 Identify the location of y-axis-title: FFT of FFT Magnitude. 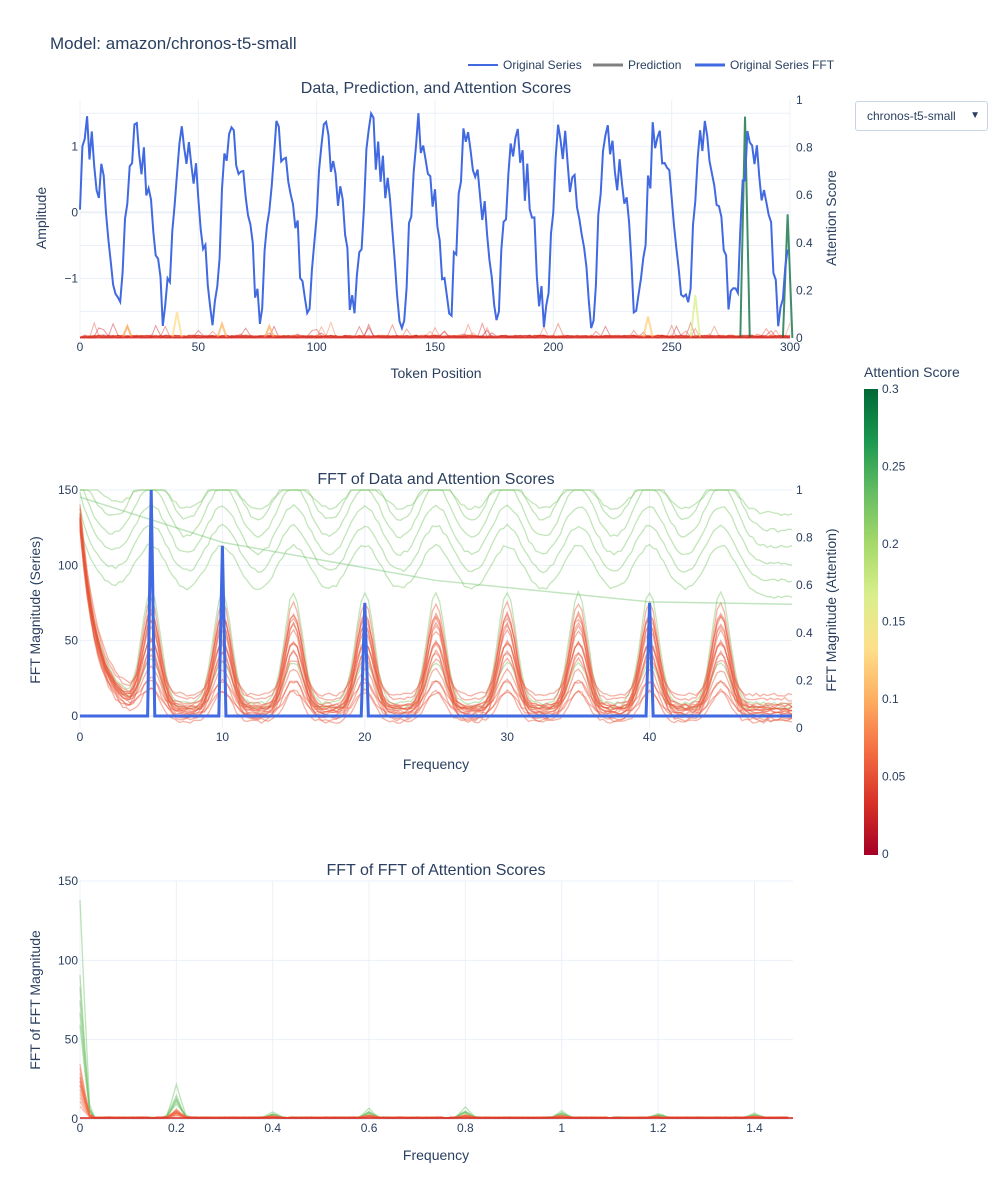
(35, 1000).